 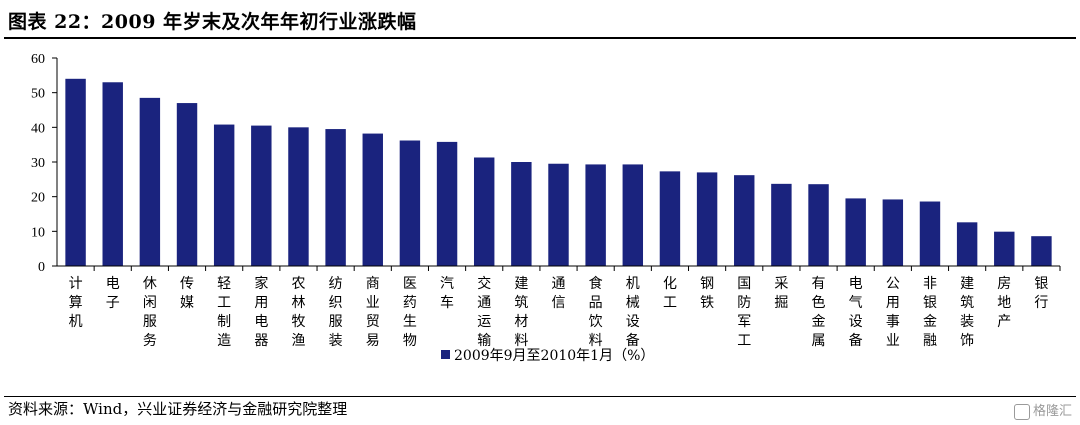 I want to click on watermark-logo-icon, so click(x=1021, y=411).